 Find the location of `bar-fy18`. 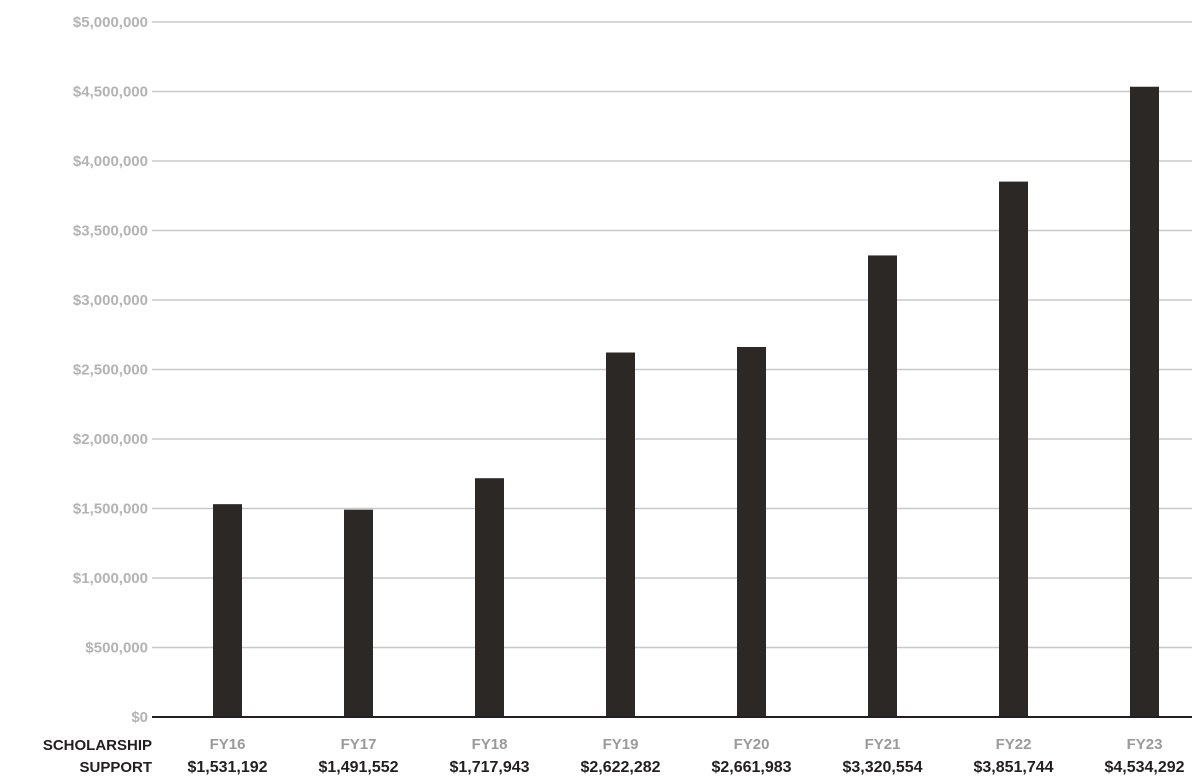

bar-fy18 is located at coordinates (489, 597).